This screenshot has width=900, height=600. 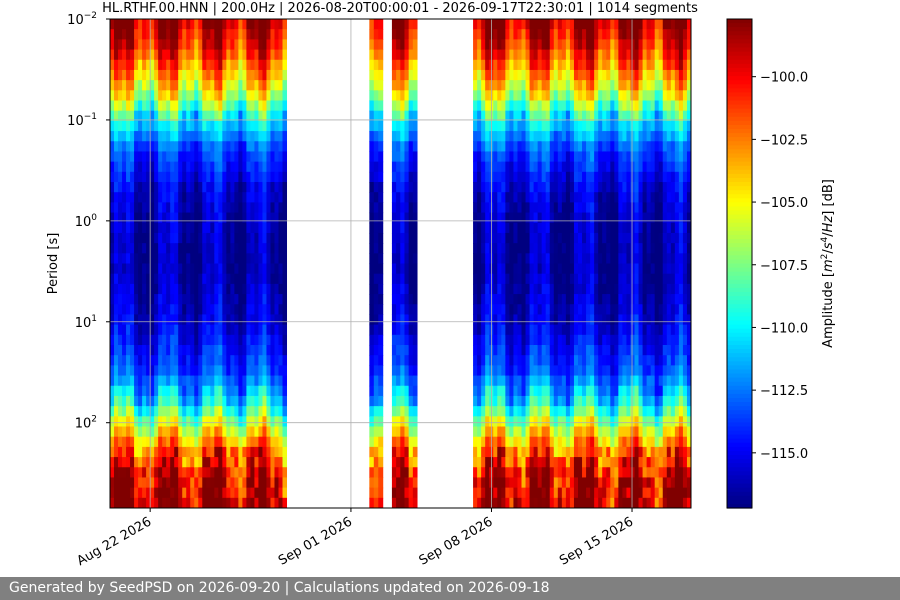 I want to click on y-axis: 10⁻² 10⁻¹ 10⁰ 10¹ 10², so click(x=88, y=221).